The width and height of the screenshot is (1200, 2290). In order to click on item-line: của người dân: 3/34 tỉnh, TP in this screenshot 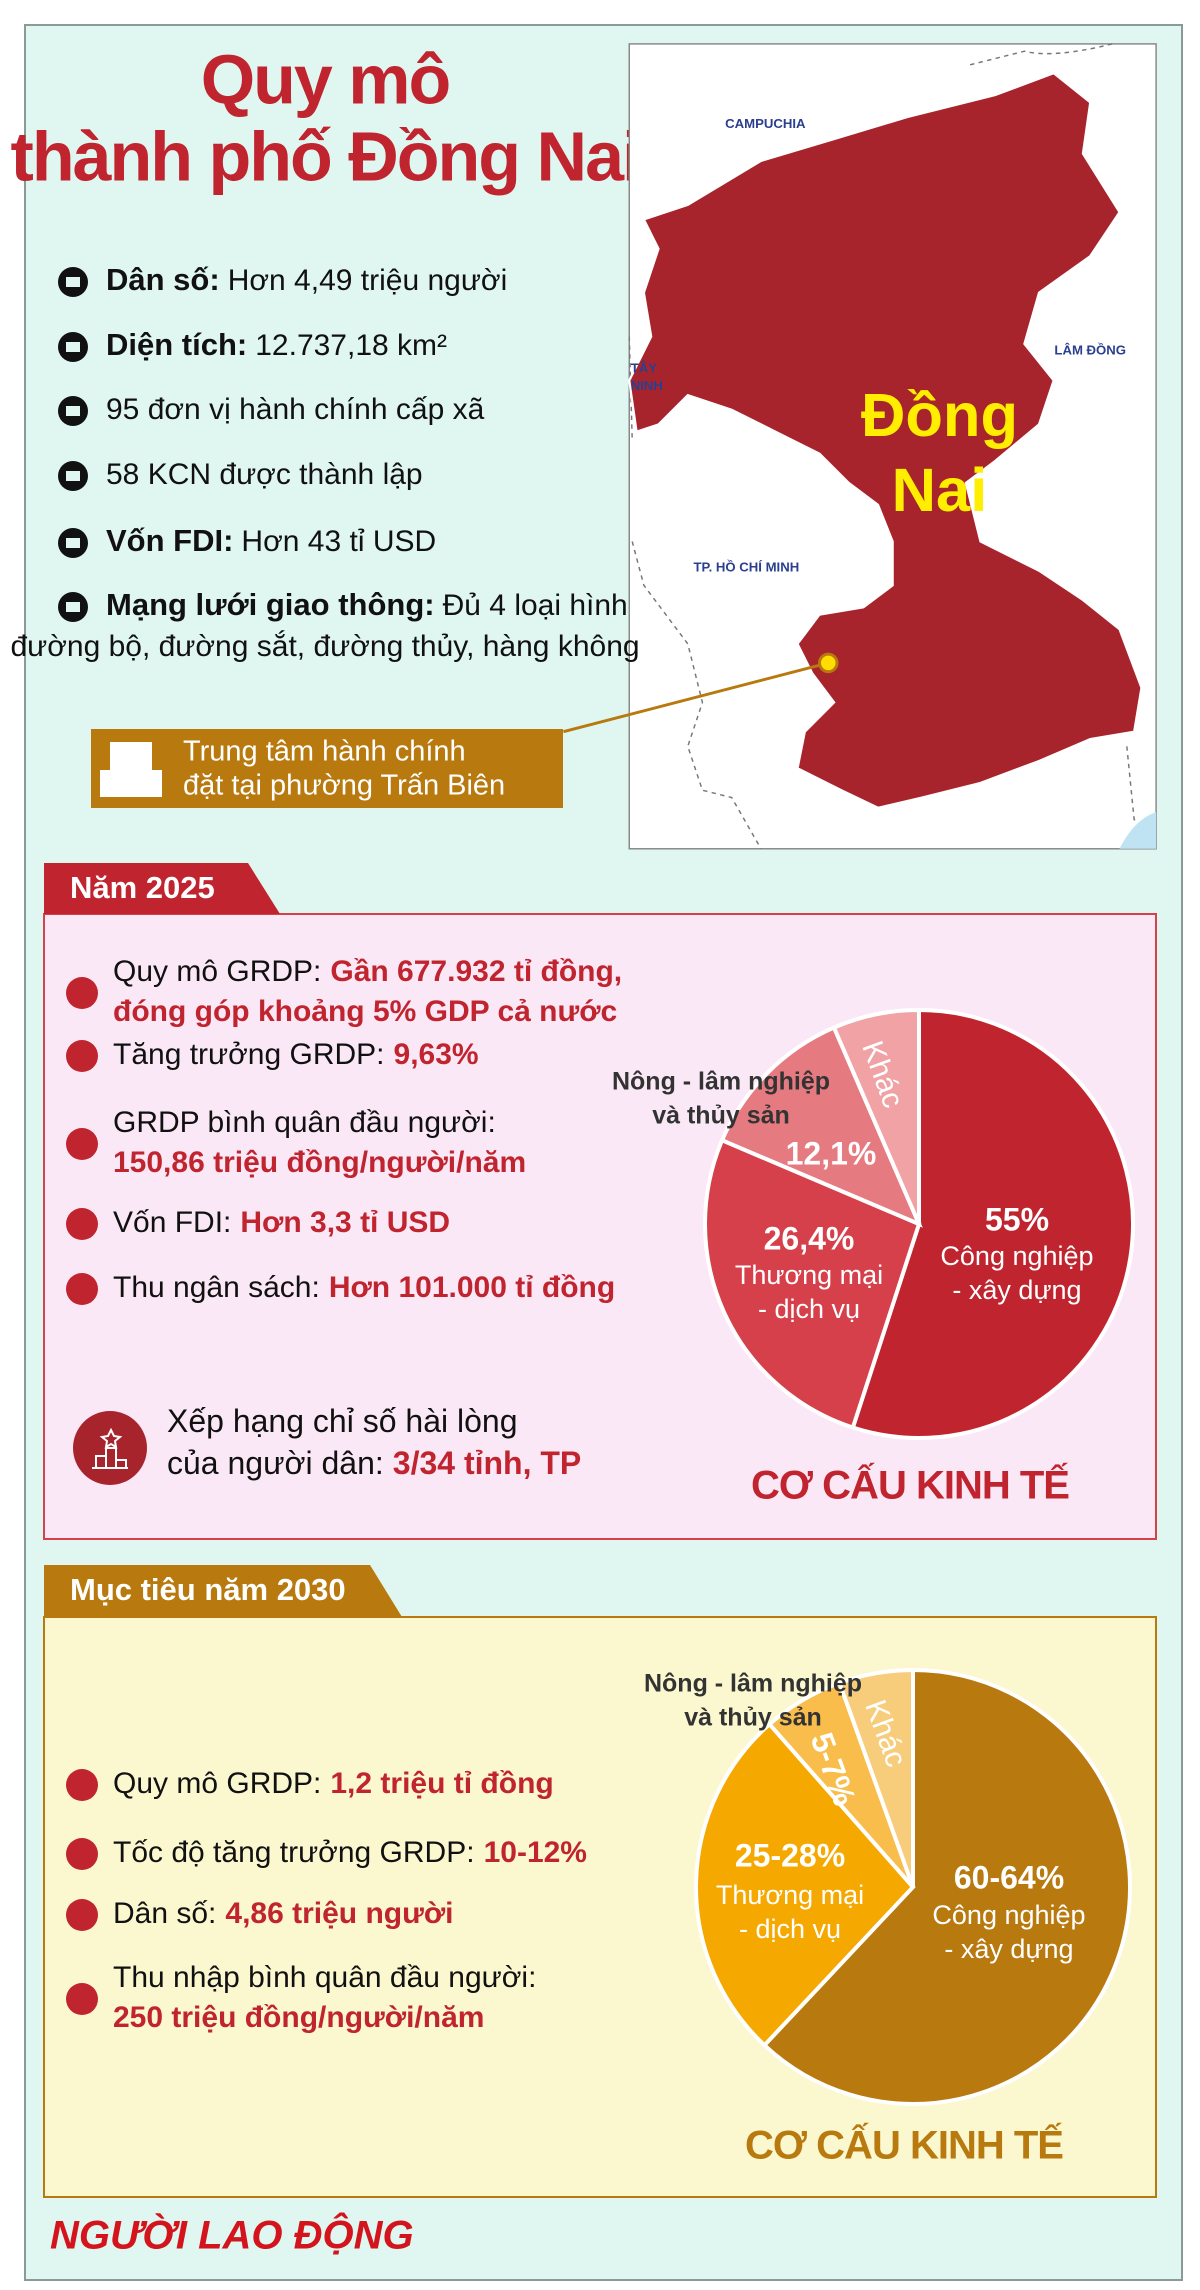, I will do `click(374, 1463)`.